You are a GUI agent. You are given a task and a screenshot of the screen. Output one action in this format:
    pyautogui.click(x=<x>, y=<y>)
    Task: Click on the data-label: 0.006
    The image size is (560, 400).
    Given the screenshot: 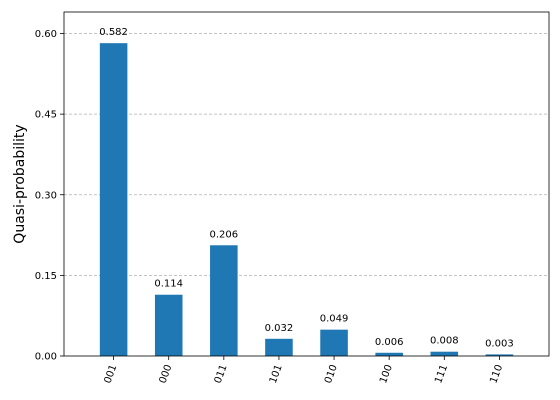 What is the action you would take?
    pyautogui.click(x=389, y=342)
    